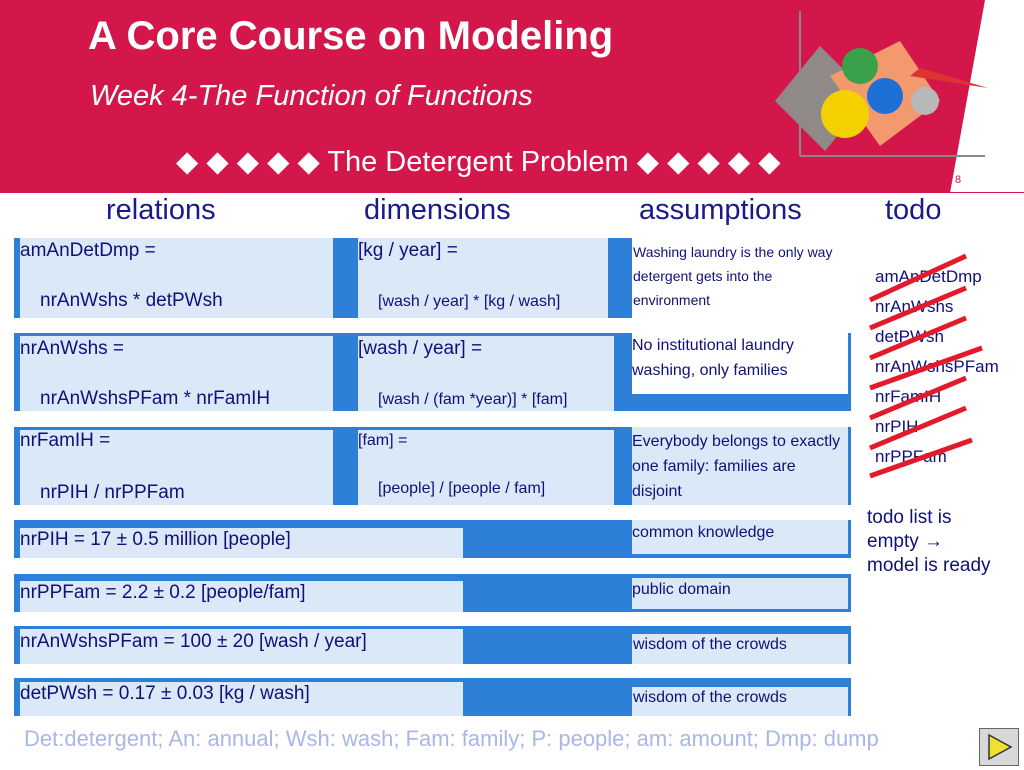 The height and width of the screenshot is (770, 1024). I want to click on modeling-logo-icon, so click(881, 84).